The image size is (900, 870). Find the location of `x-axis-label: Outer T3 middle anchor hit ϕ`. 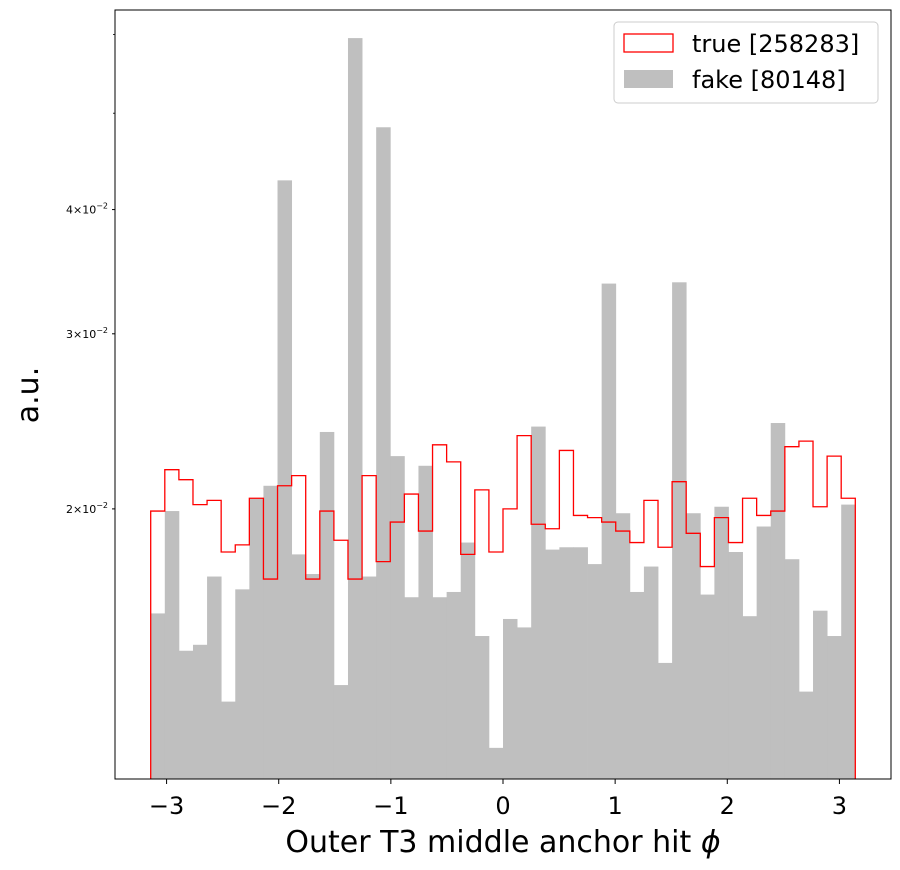

x-axis-label: Outer T3 middle anchor hit ϕ is located at coordinates (502, 842).